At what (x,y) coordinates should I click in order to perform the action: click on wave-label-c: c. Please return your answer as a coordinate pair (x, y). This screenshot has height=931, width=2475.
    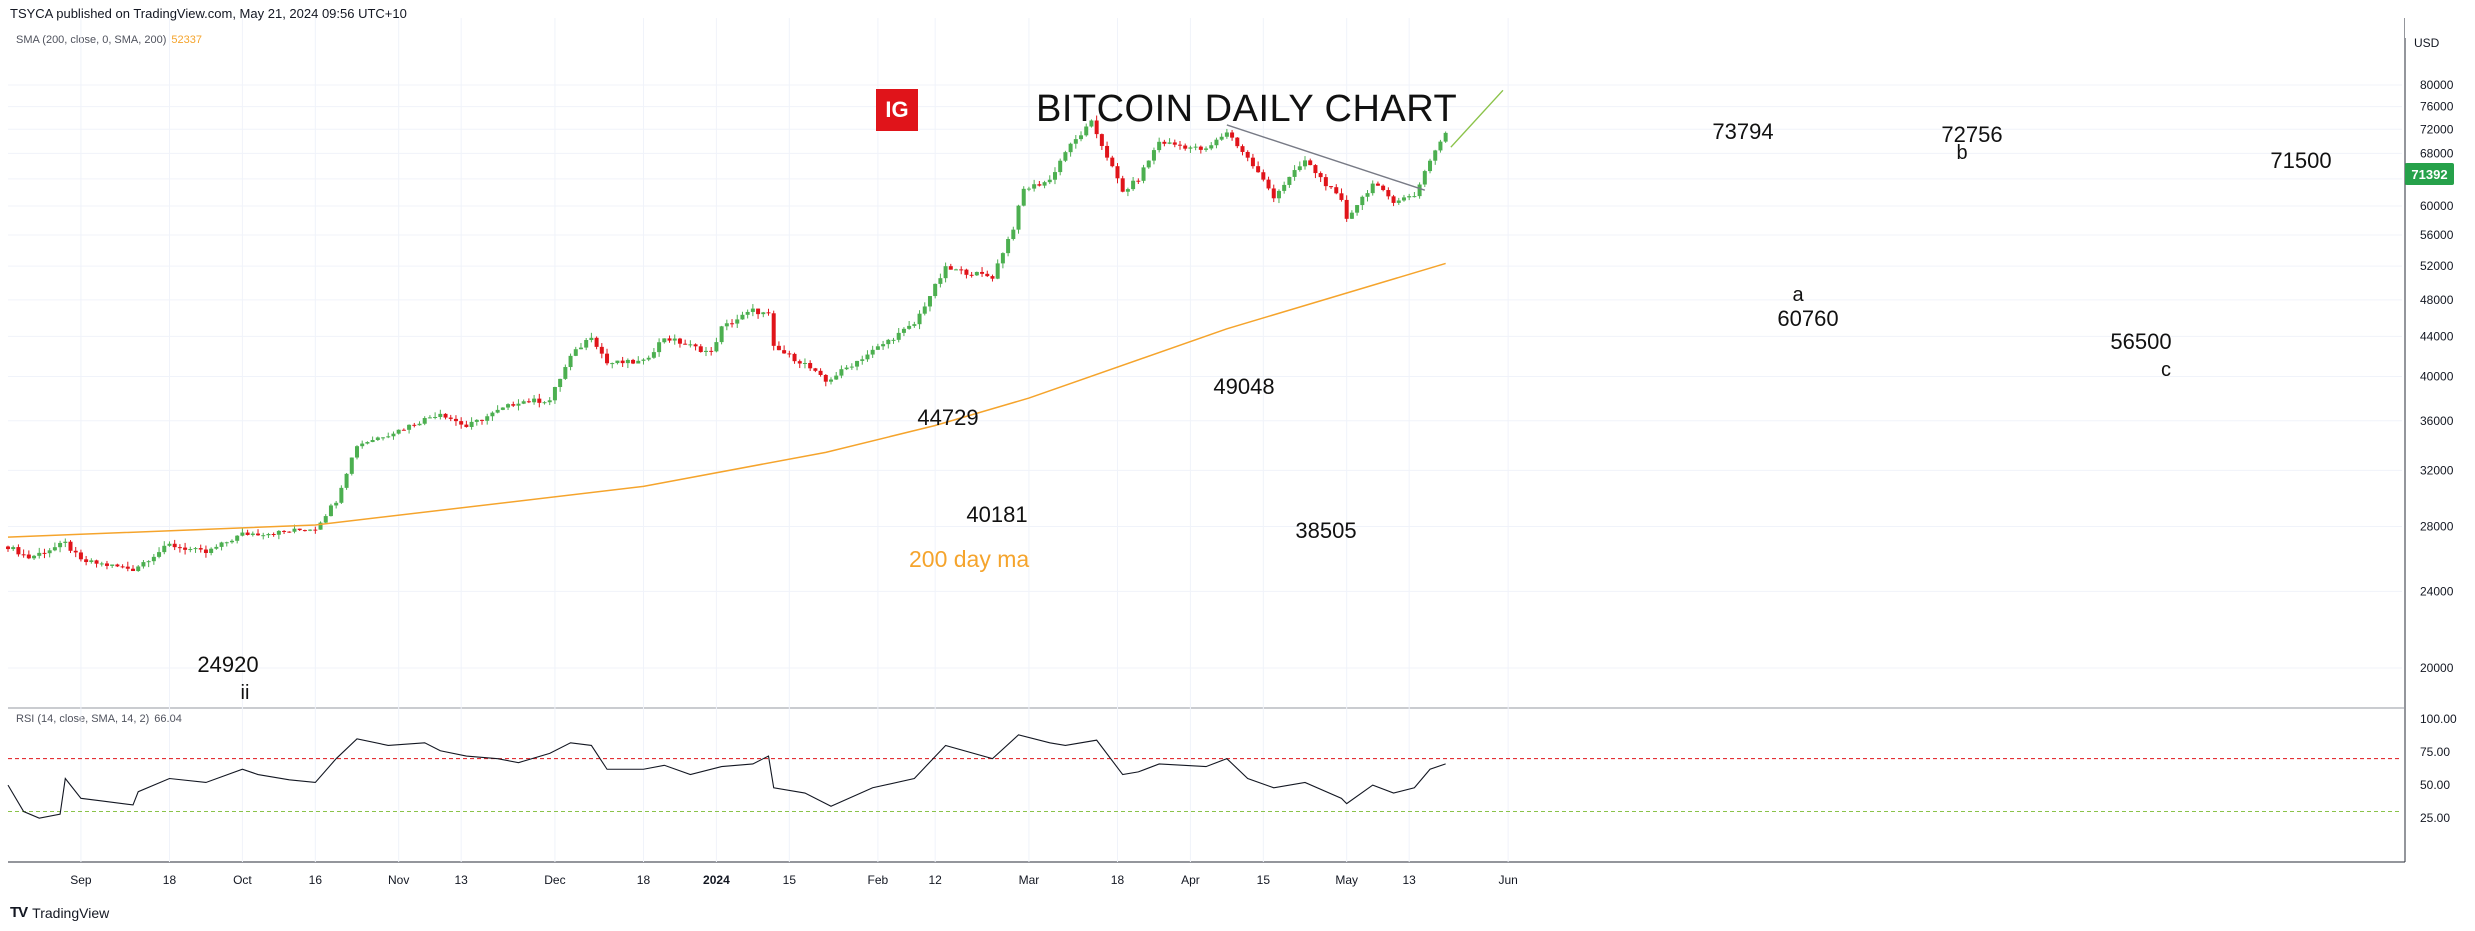
    Looking at the image, I should click on (2166, 370).